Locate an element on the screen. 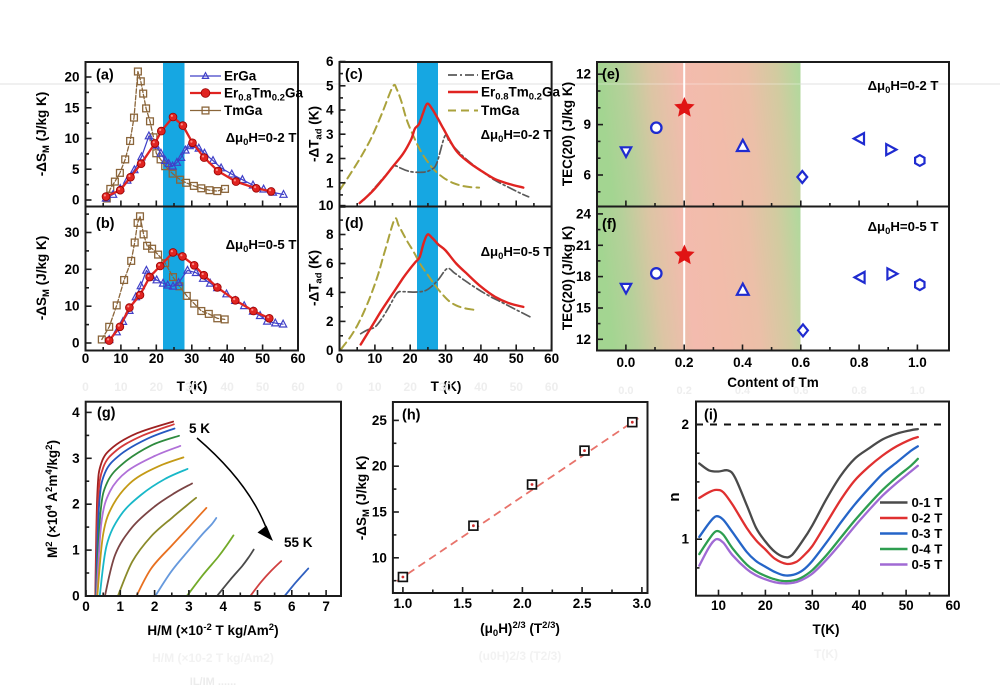  svg-text: (u0H)2/3 (T2/3) is located at coordinates (520, 656).